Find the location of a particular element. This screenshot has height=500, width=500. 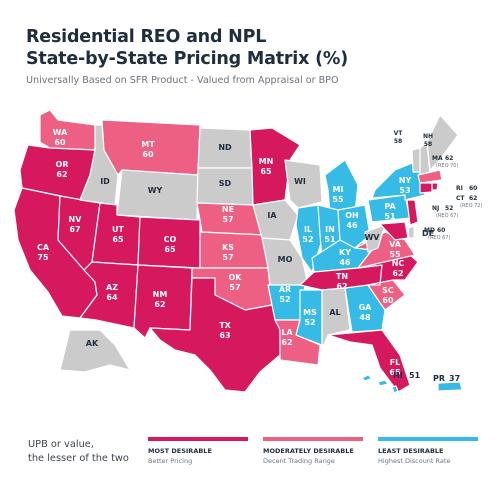

state-label-nm: NM is located at coordinates (160, 294).